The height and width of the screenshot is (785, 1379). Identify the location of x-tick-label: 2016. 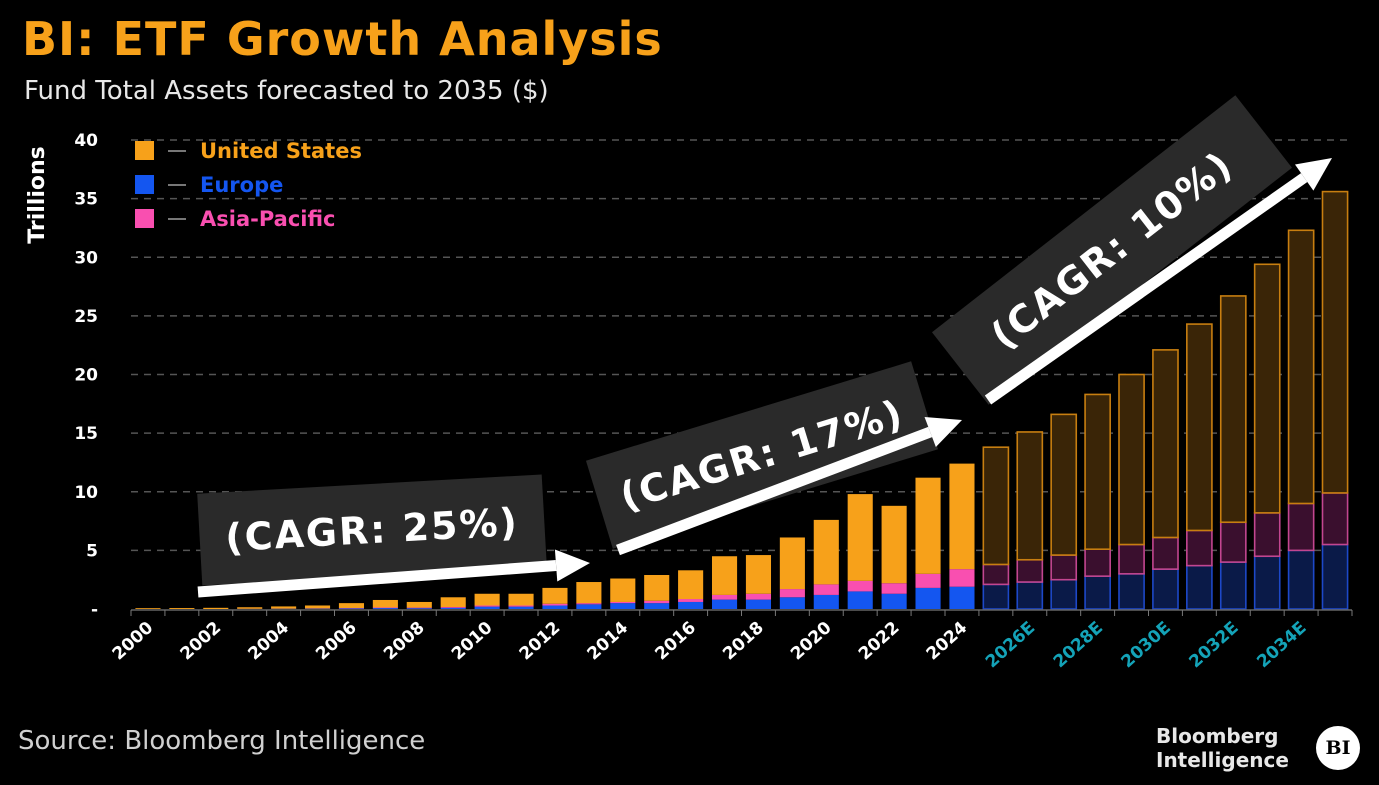
(675, 641).